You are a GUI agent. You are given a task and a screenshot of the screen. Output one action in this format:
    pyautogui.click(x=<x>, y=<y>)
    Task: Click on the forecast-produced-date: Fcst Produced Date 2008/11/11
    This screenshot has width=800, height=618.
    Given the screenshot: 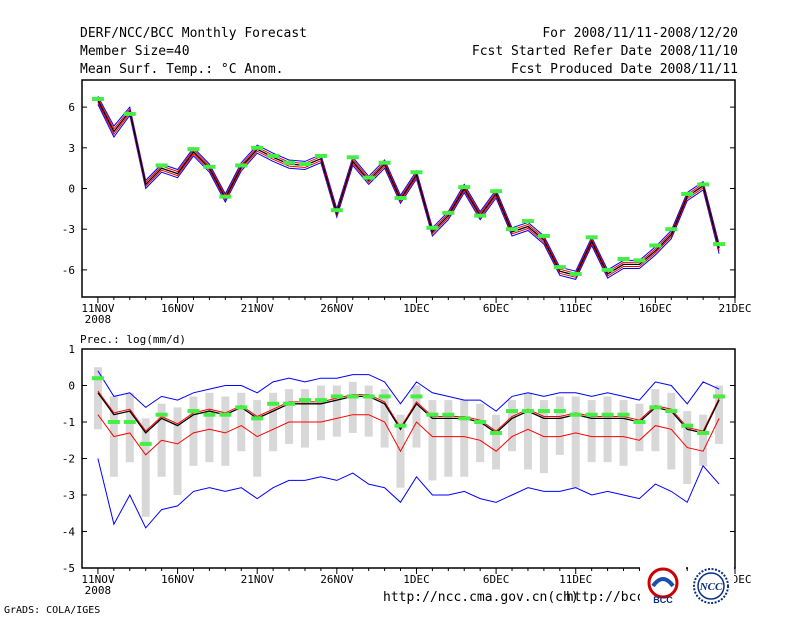 What is the action you would take?
    pyautogui.click(x=624, y=69)
    